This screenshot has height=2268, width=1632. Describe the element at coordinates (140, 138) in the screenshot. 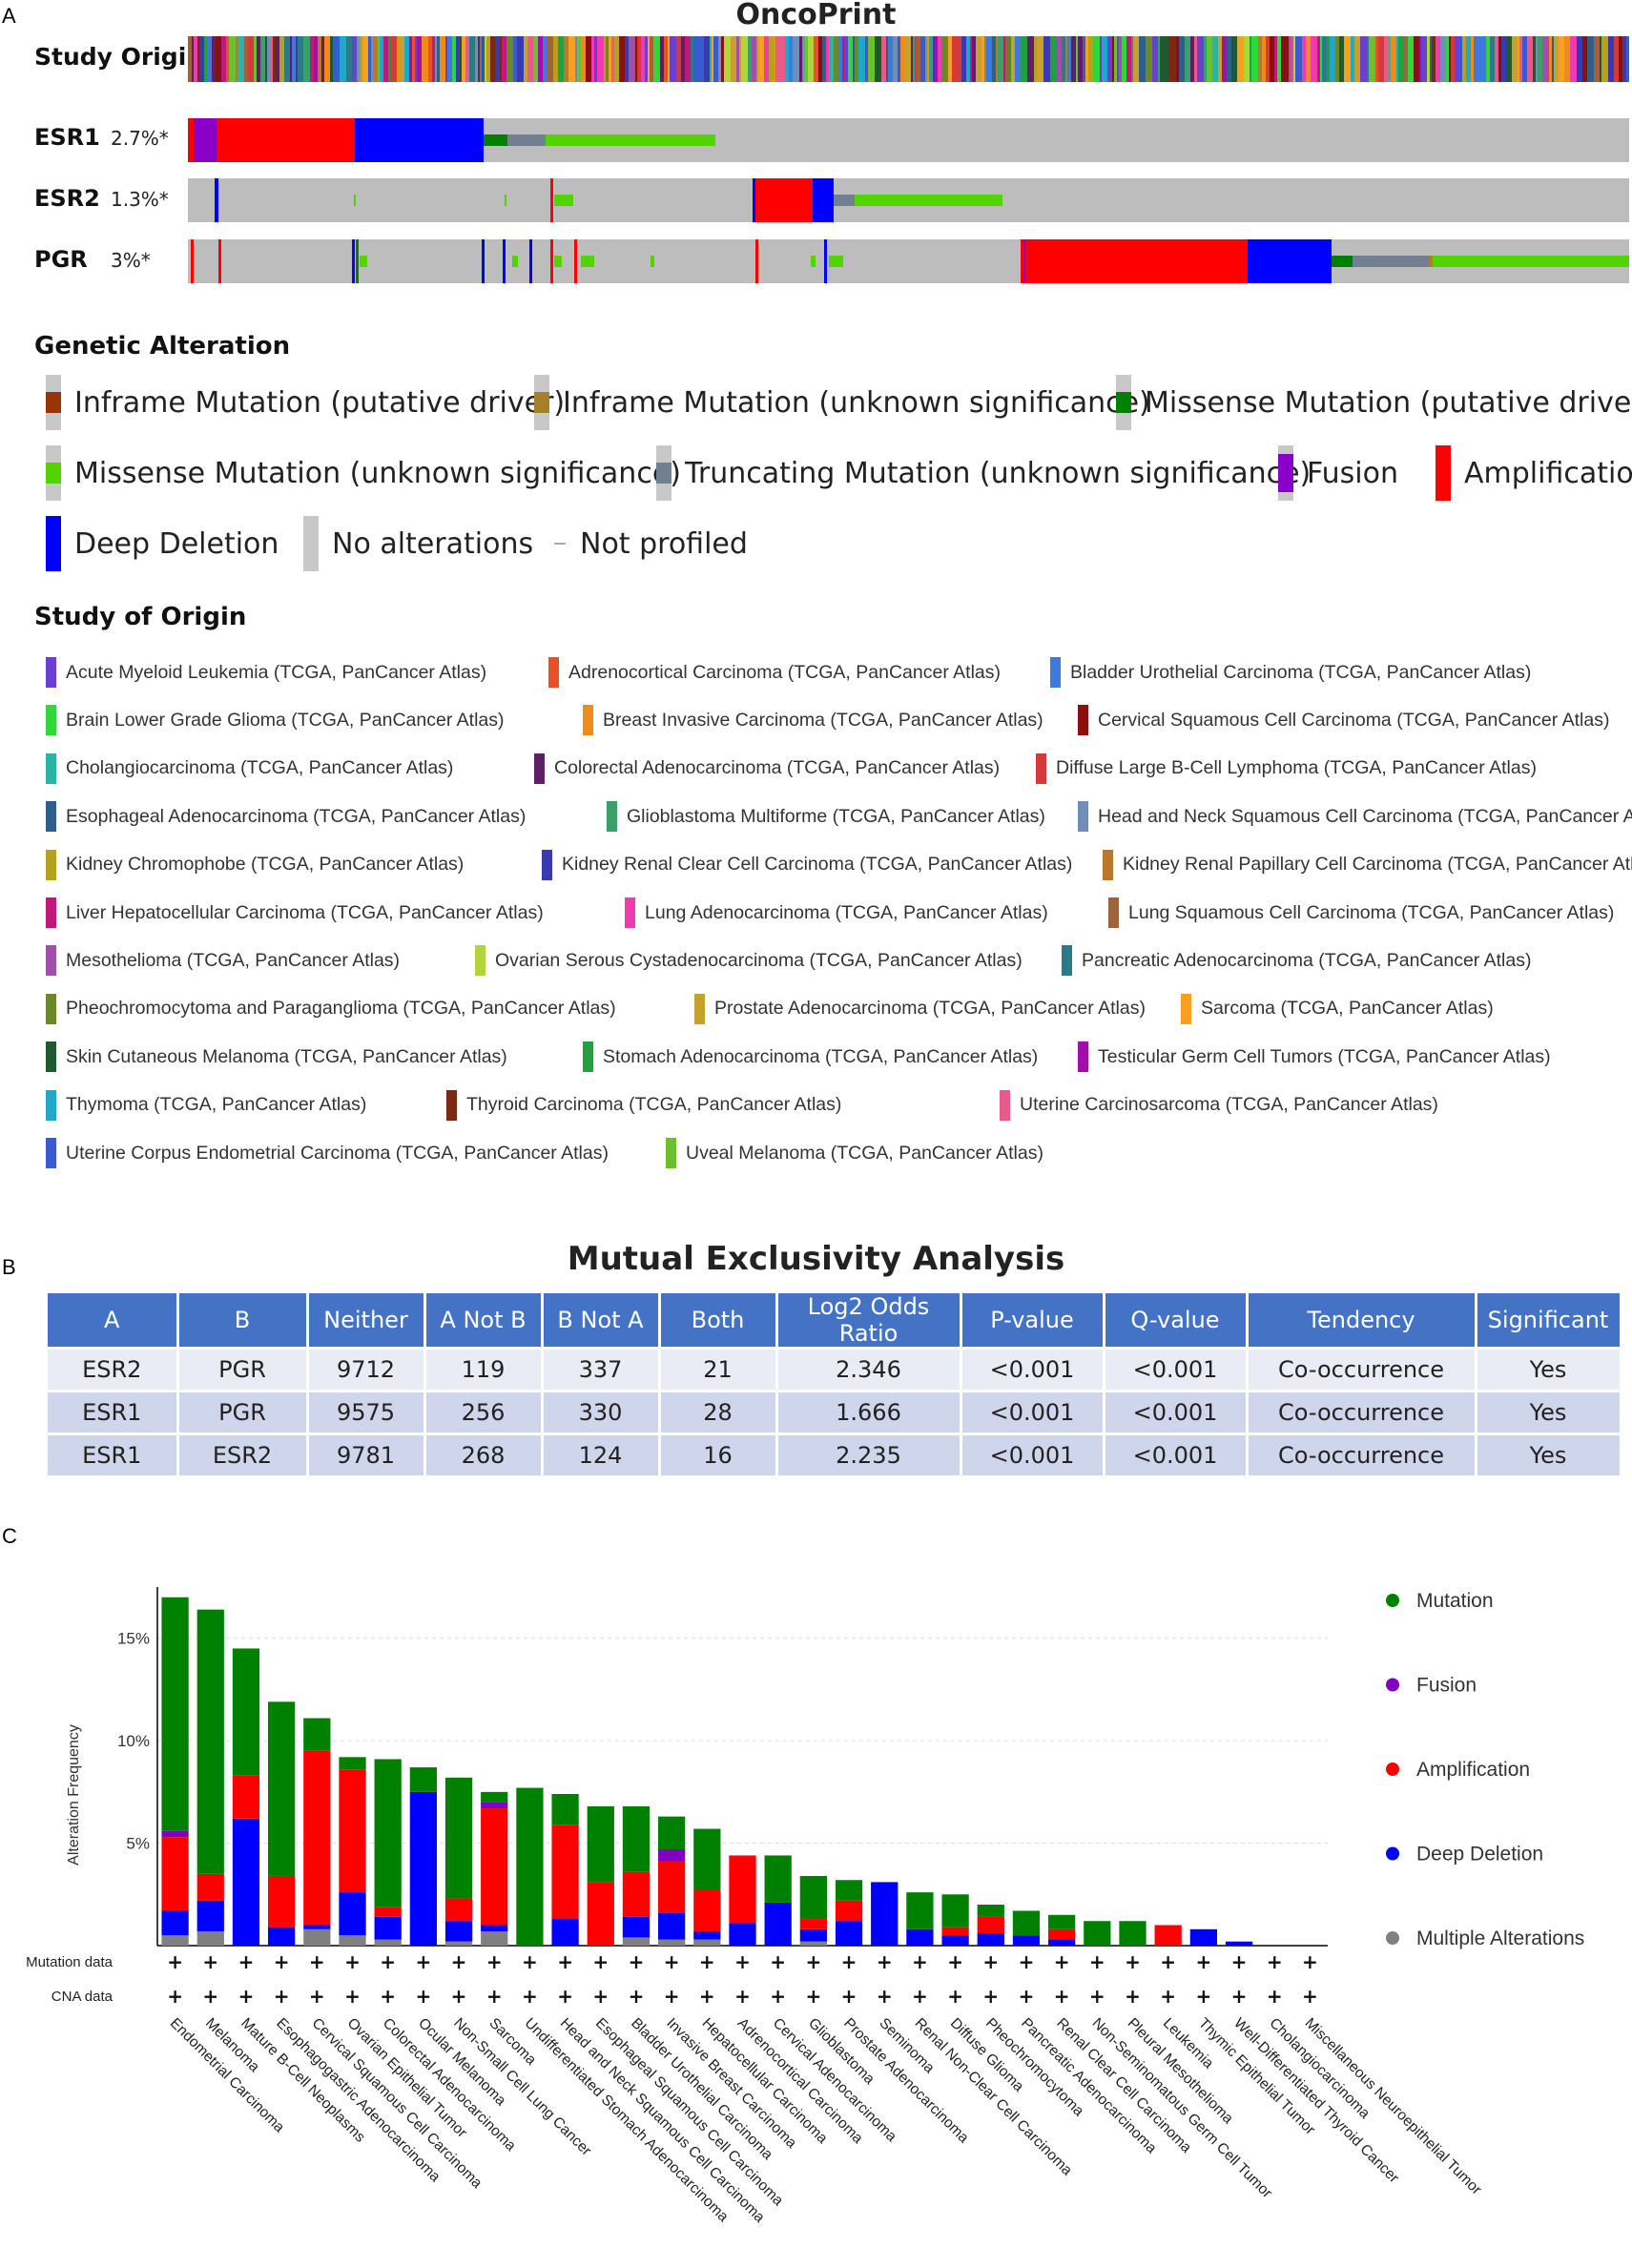

I see `gene-pct-esr1: 2.7%*` at that location.